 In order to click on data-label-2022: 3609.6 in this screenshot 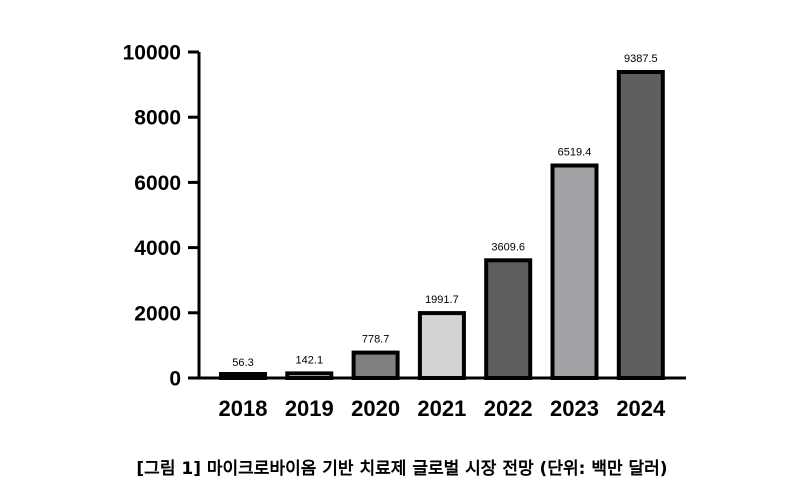, I will do `click(508, 247)`.